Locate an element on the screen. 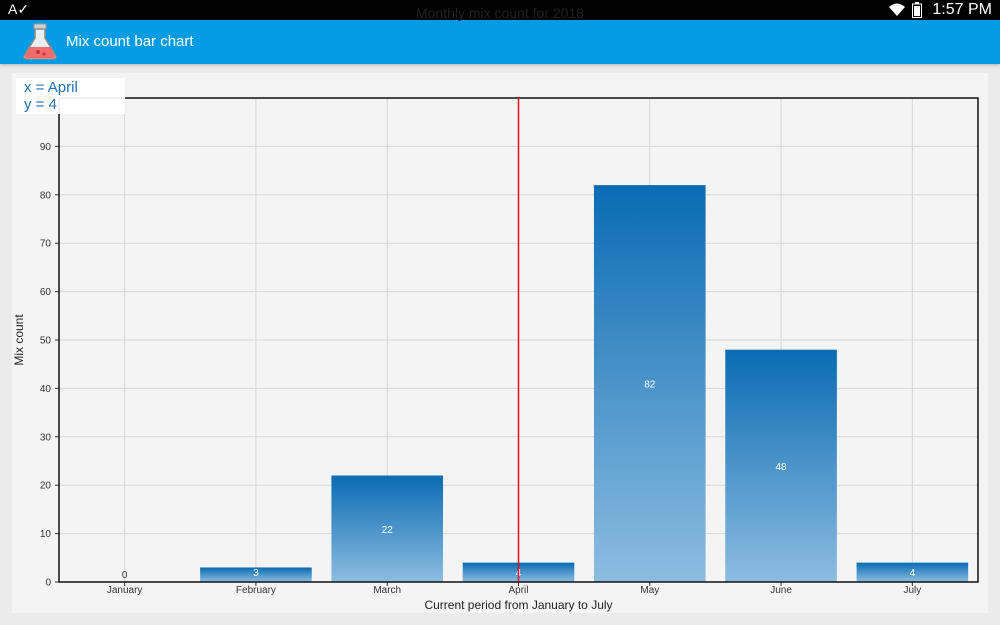 Image resolution: width=1000 pixels, height=625 pixels. readout-x: x = April is located at coordinates (51, 87).